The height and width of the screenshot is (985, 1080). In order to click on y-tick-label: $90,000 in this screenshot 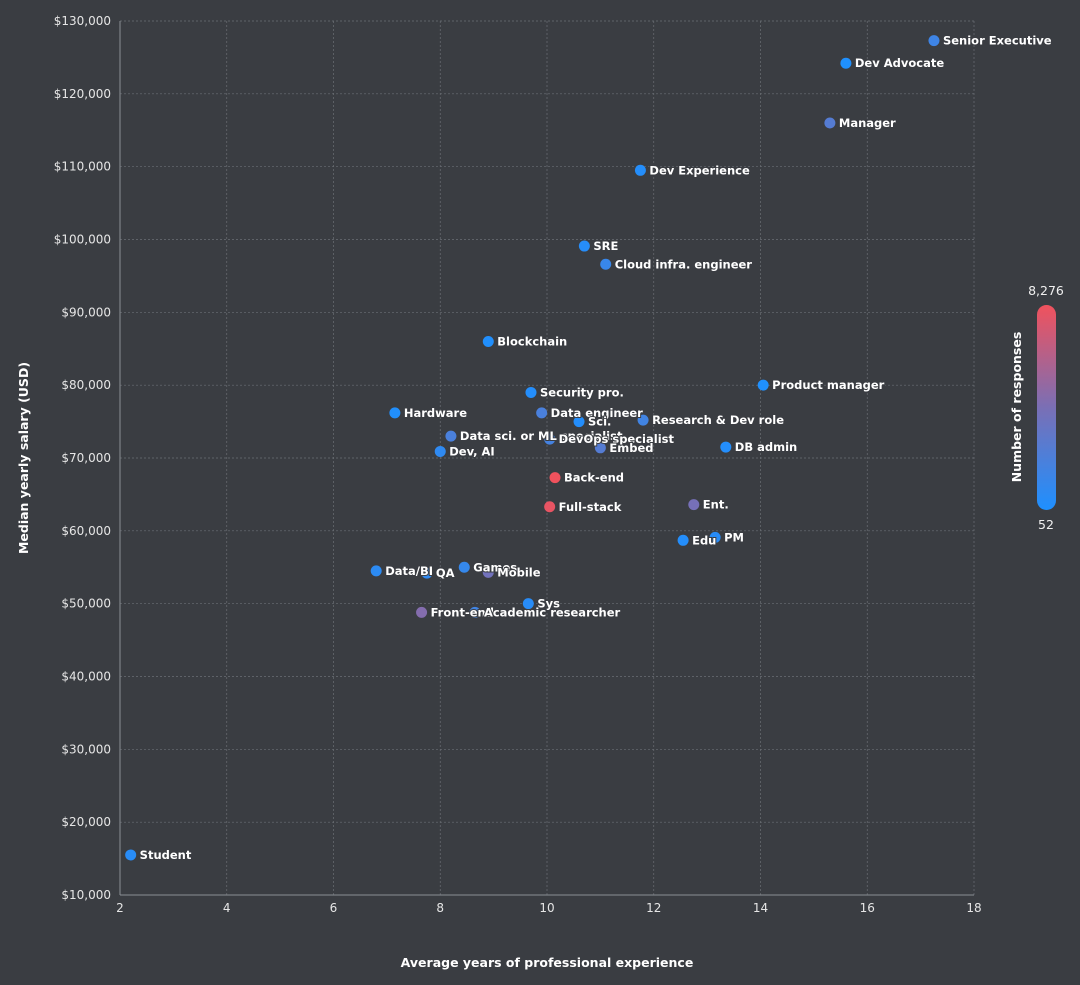, I will do `click(86, 312)`.